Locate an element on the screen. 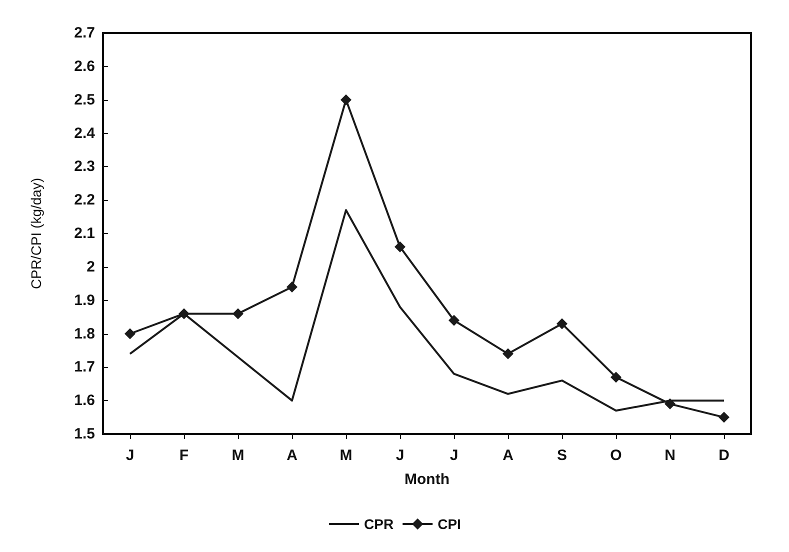 Image resolution: width=789 pixels, height=552 pixels. y-axis-title: CPR/CPI (kg/day) is located at coordinates (36, 234).